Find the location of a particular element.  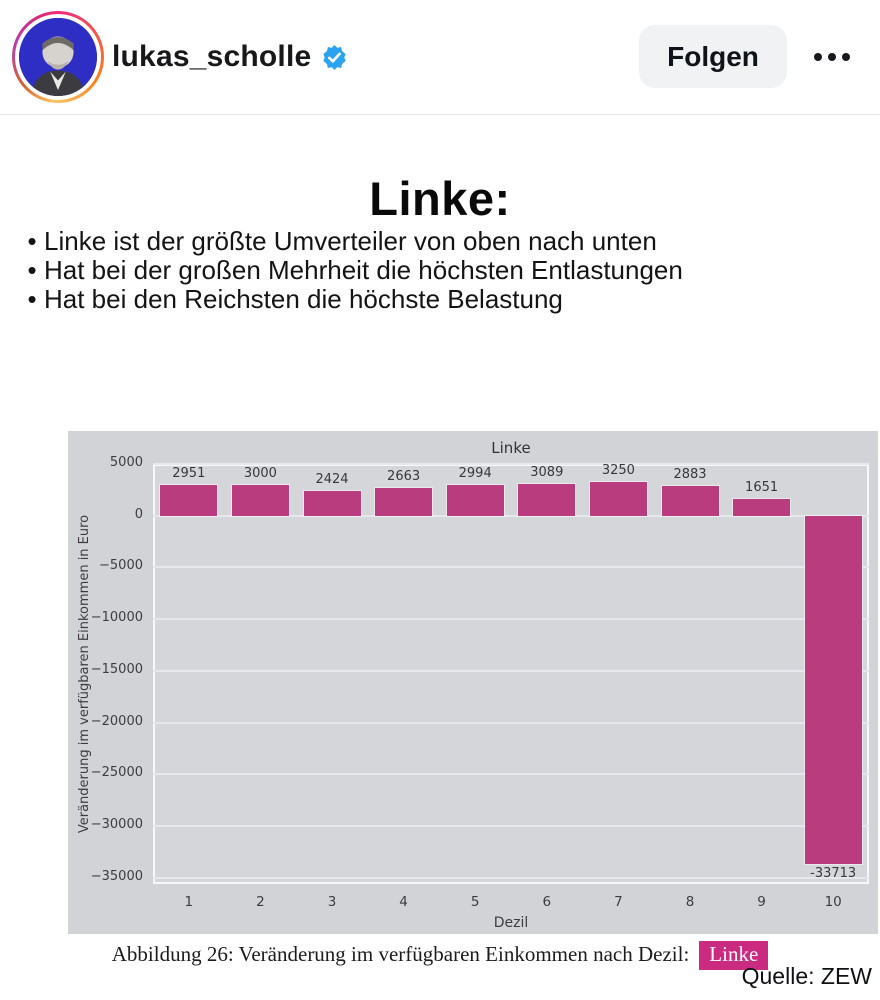

y-tick-label: −35000 is located at coordinates (116, 876).